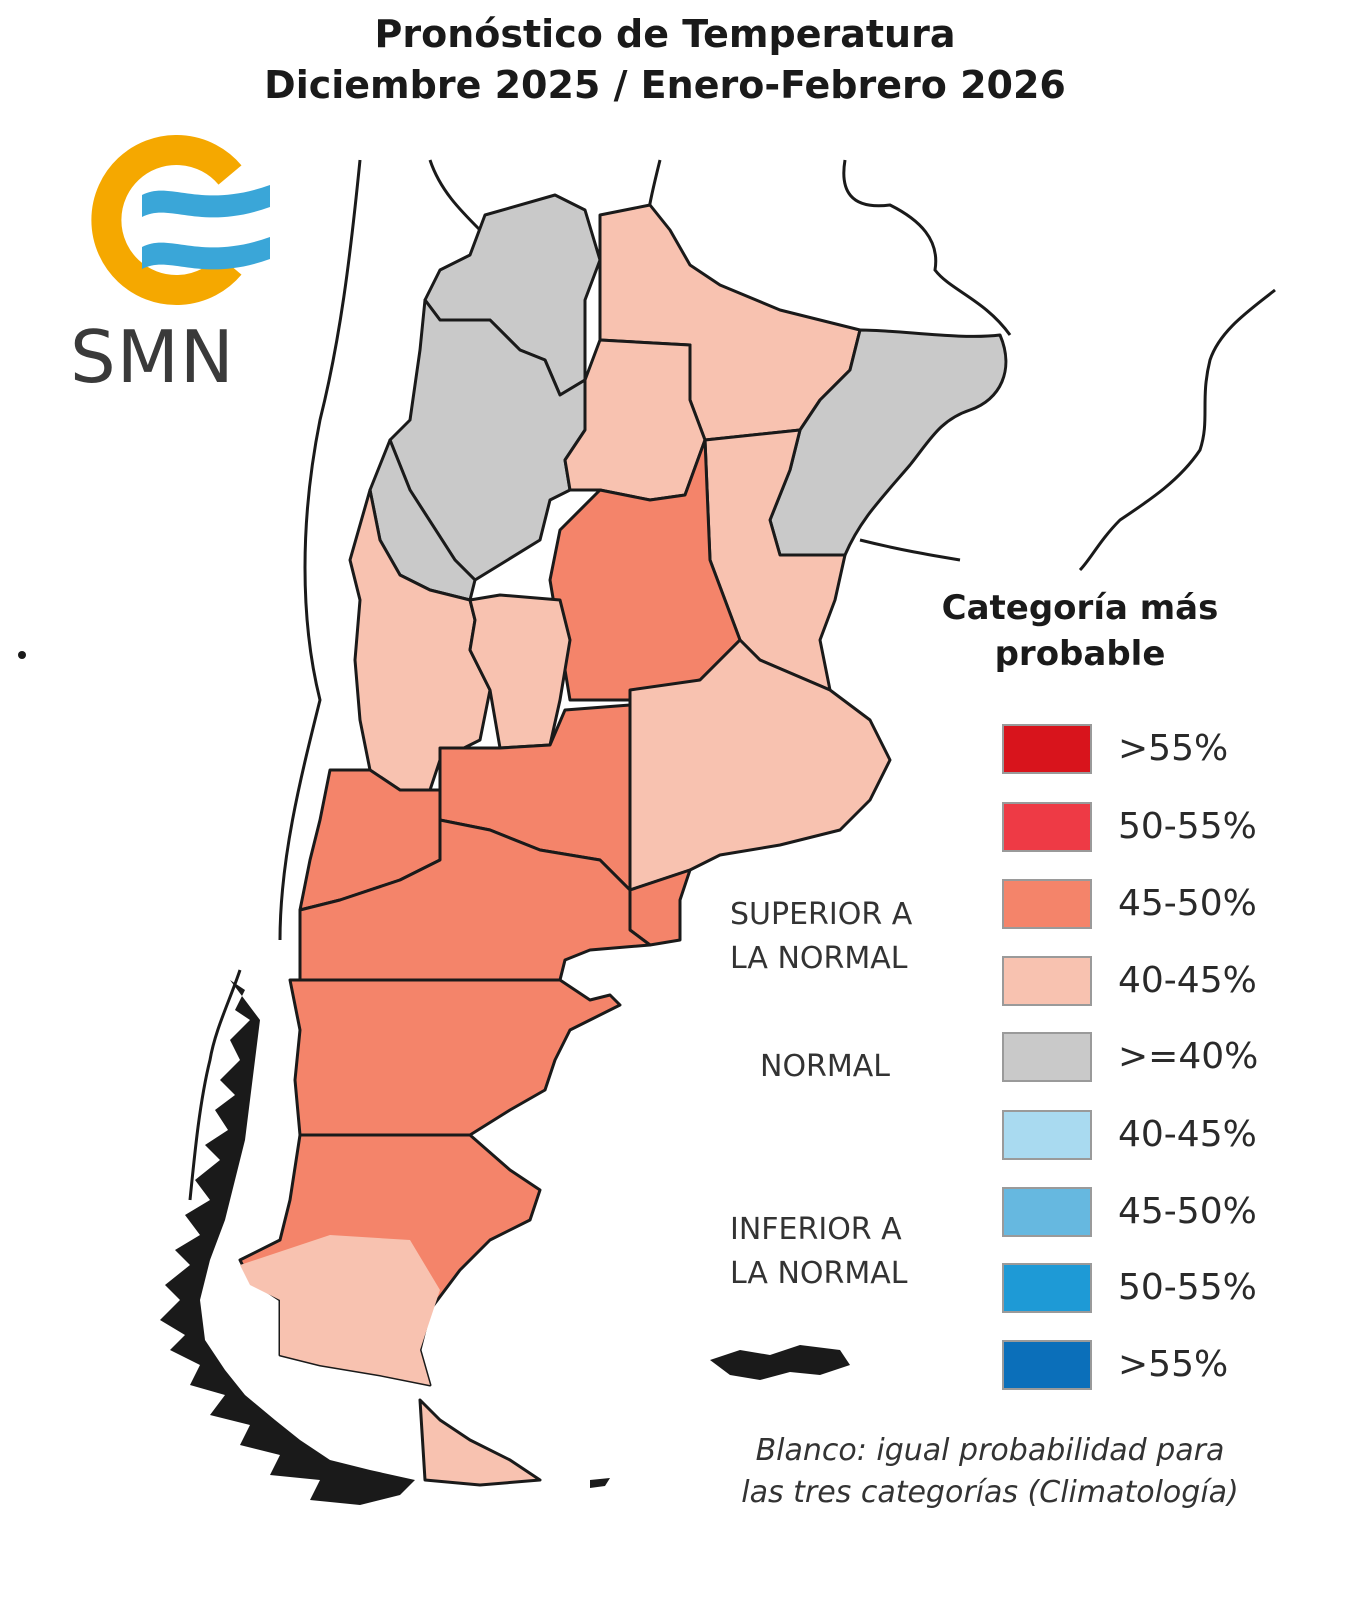 This screenshot has height=1600, width=1361. Describe the element at coordinates (480, 1442) in the screenshot. I see `region-tierra-del-fuego` at that location.